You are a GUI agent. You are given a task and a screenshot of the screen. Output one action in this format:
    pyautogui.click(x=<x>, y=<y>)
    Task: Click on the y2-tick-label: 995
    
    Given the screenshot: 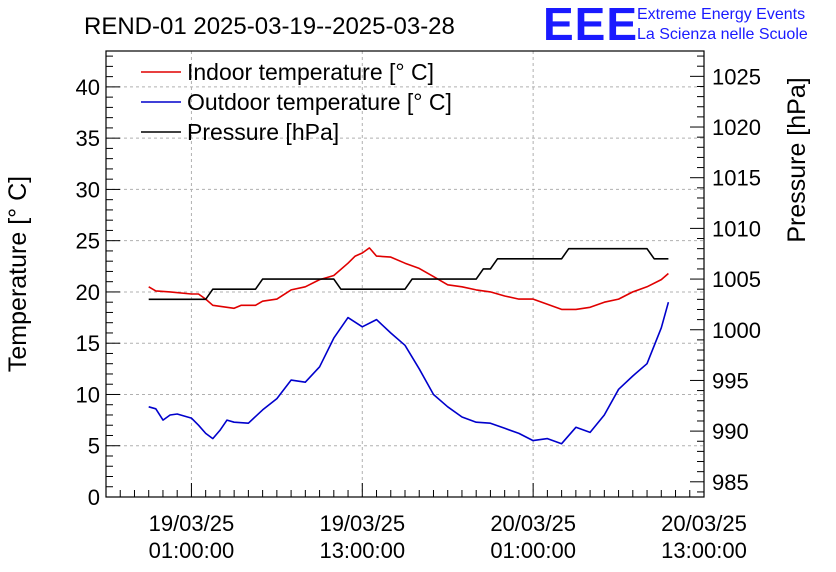 What is the action you would take?
    pyautogui.click(x=730, y=380)
    